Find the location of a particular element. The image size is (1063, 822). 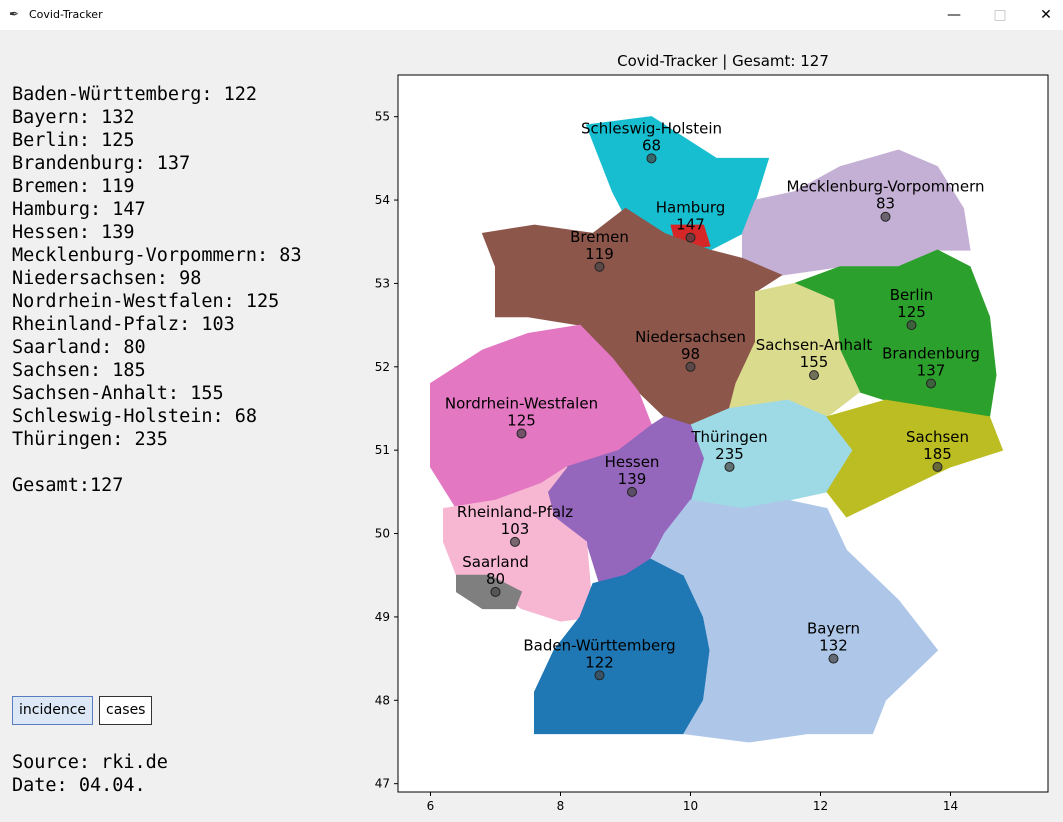

y-tick-label: 55 is located at coordinates (382, 117).